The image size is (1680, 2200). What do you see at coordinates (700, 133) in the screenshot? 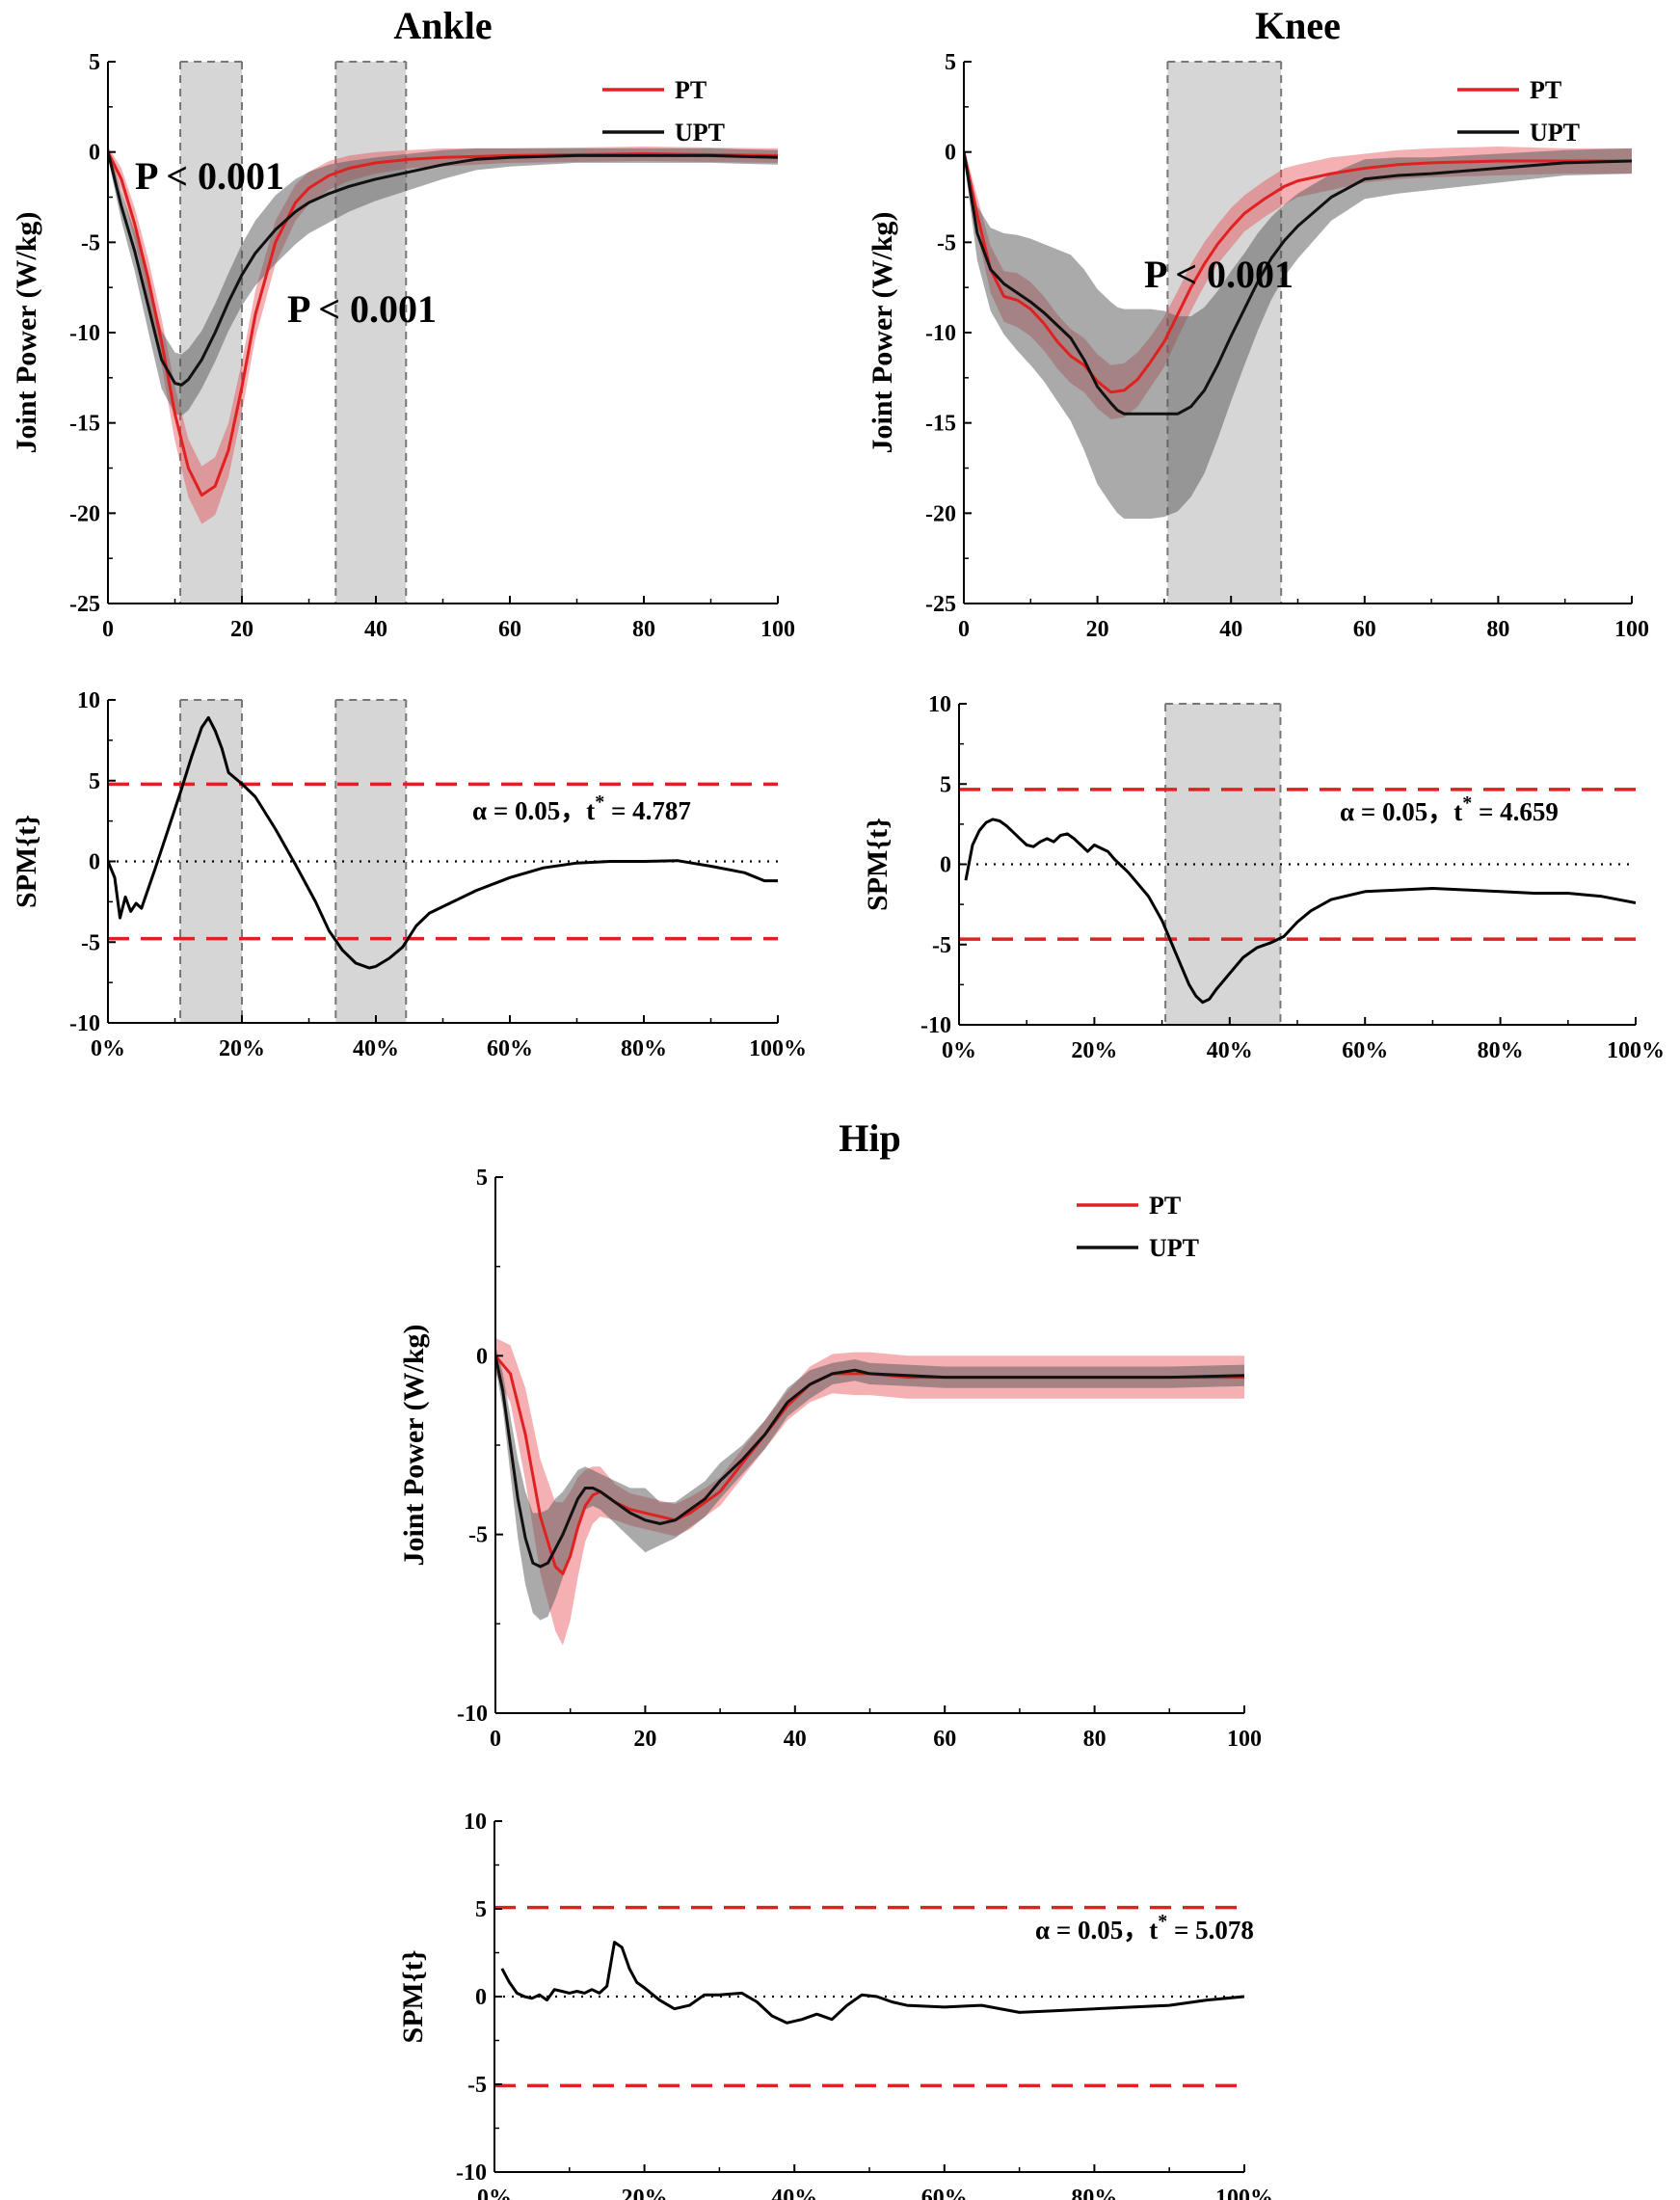
I see `ankle_power-legend-label-upt: UPT` at bounding box center [700, 133].